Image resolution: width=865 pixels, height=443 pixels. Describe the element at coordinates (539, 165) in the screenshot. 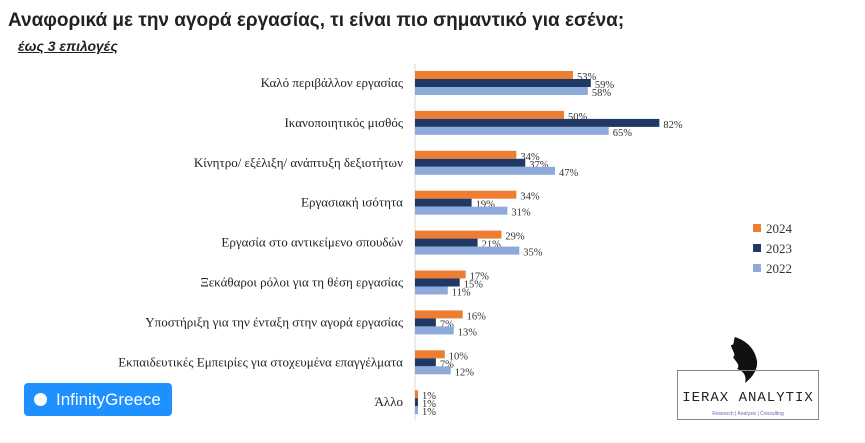

I see `data-label: 37%` at that location.